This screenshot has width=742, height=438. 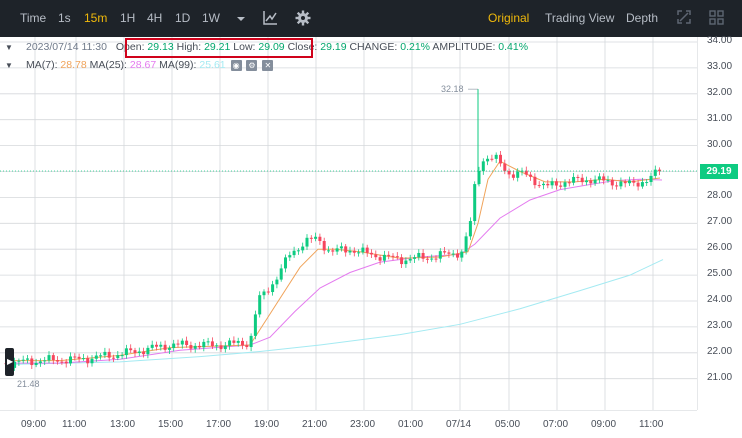 I want to click on indicators-icon, so click(x=270, y=20).